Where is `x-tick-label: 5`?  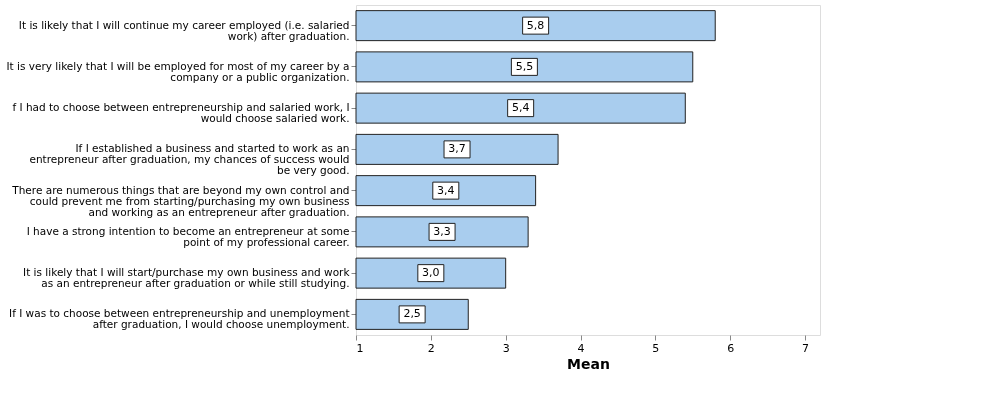 x-tick-label: 5 is located at coordinates (656, 348).